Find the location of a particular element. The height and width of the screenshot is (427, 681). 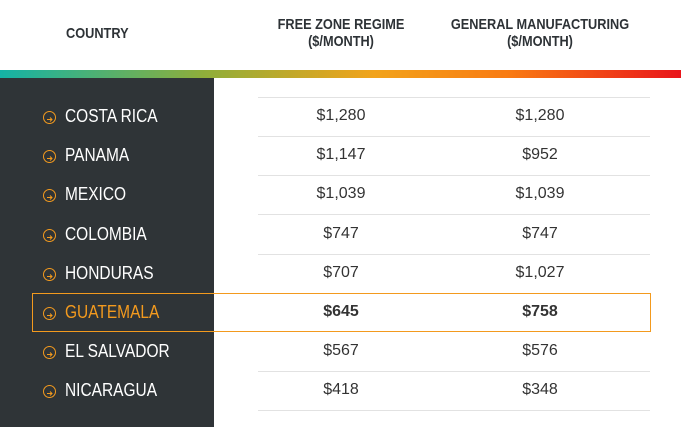

general-manufacturing-value: $1,027 is located at coordinates (540, 272).